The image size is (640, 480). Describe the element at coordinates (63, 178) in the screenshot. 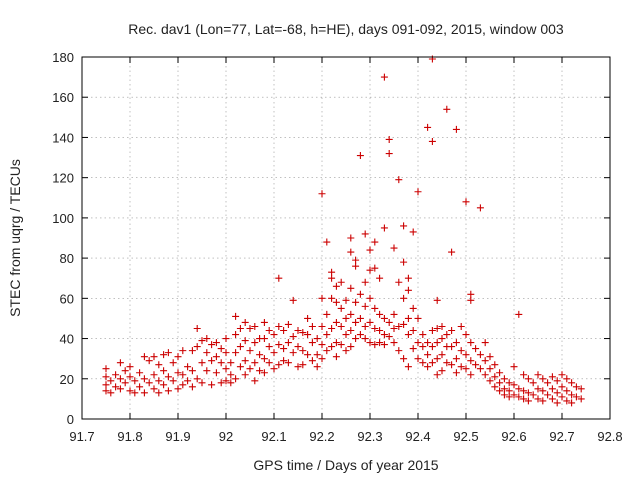

I see `y-tick-label: 120` at that location.